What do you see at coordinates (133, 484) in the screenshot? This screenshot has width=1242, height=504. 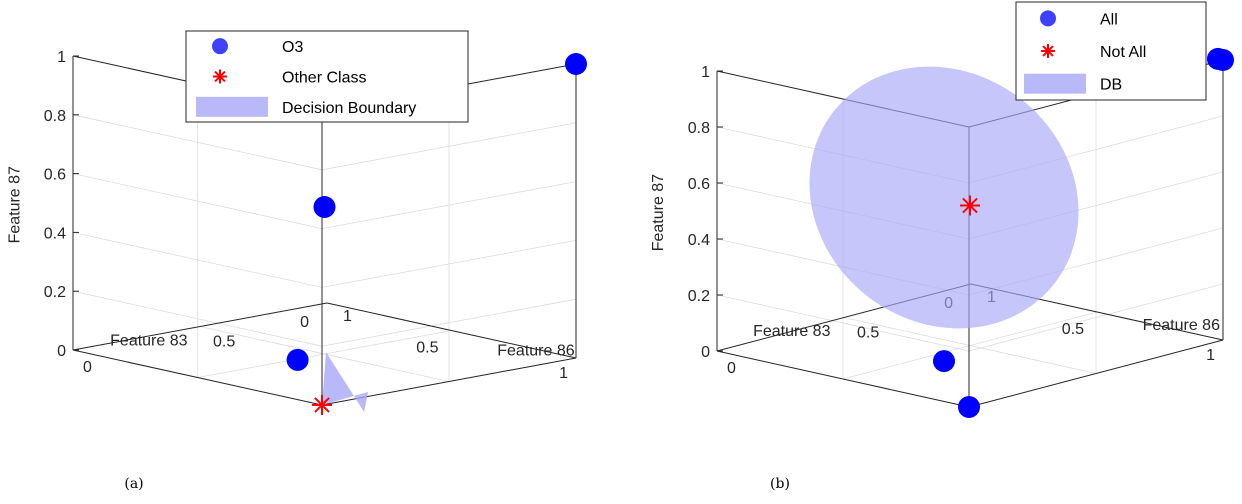 I see `subfigure-caption: (a)` at bounding box center [133, 484].